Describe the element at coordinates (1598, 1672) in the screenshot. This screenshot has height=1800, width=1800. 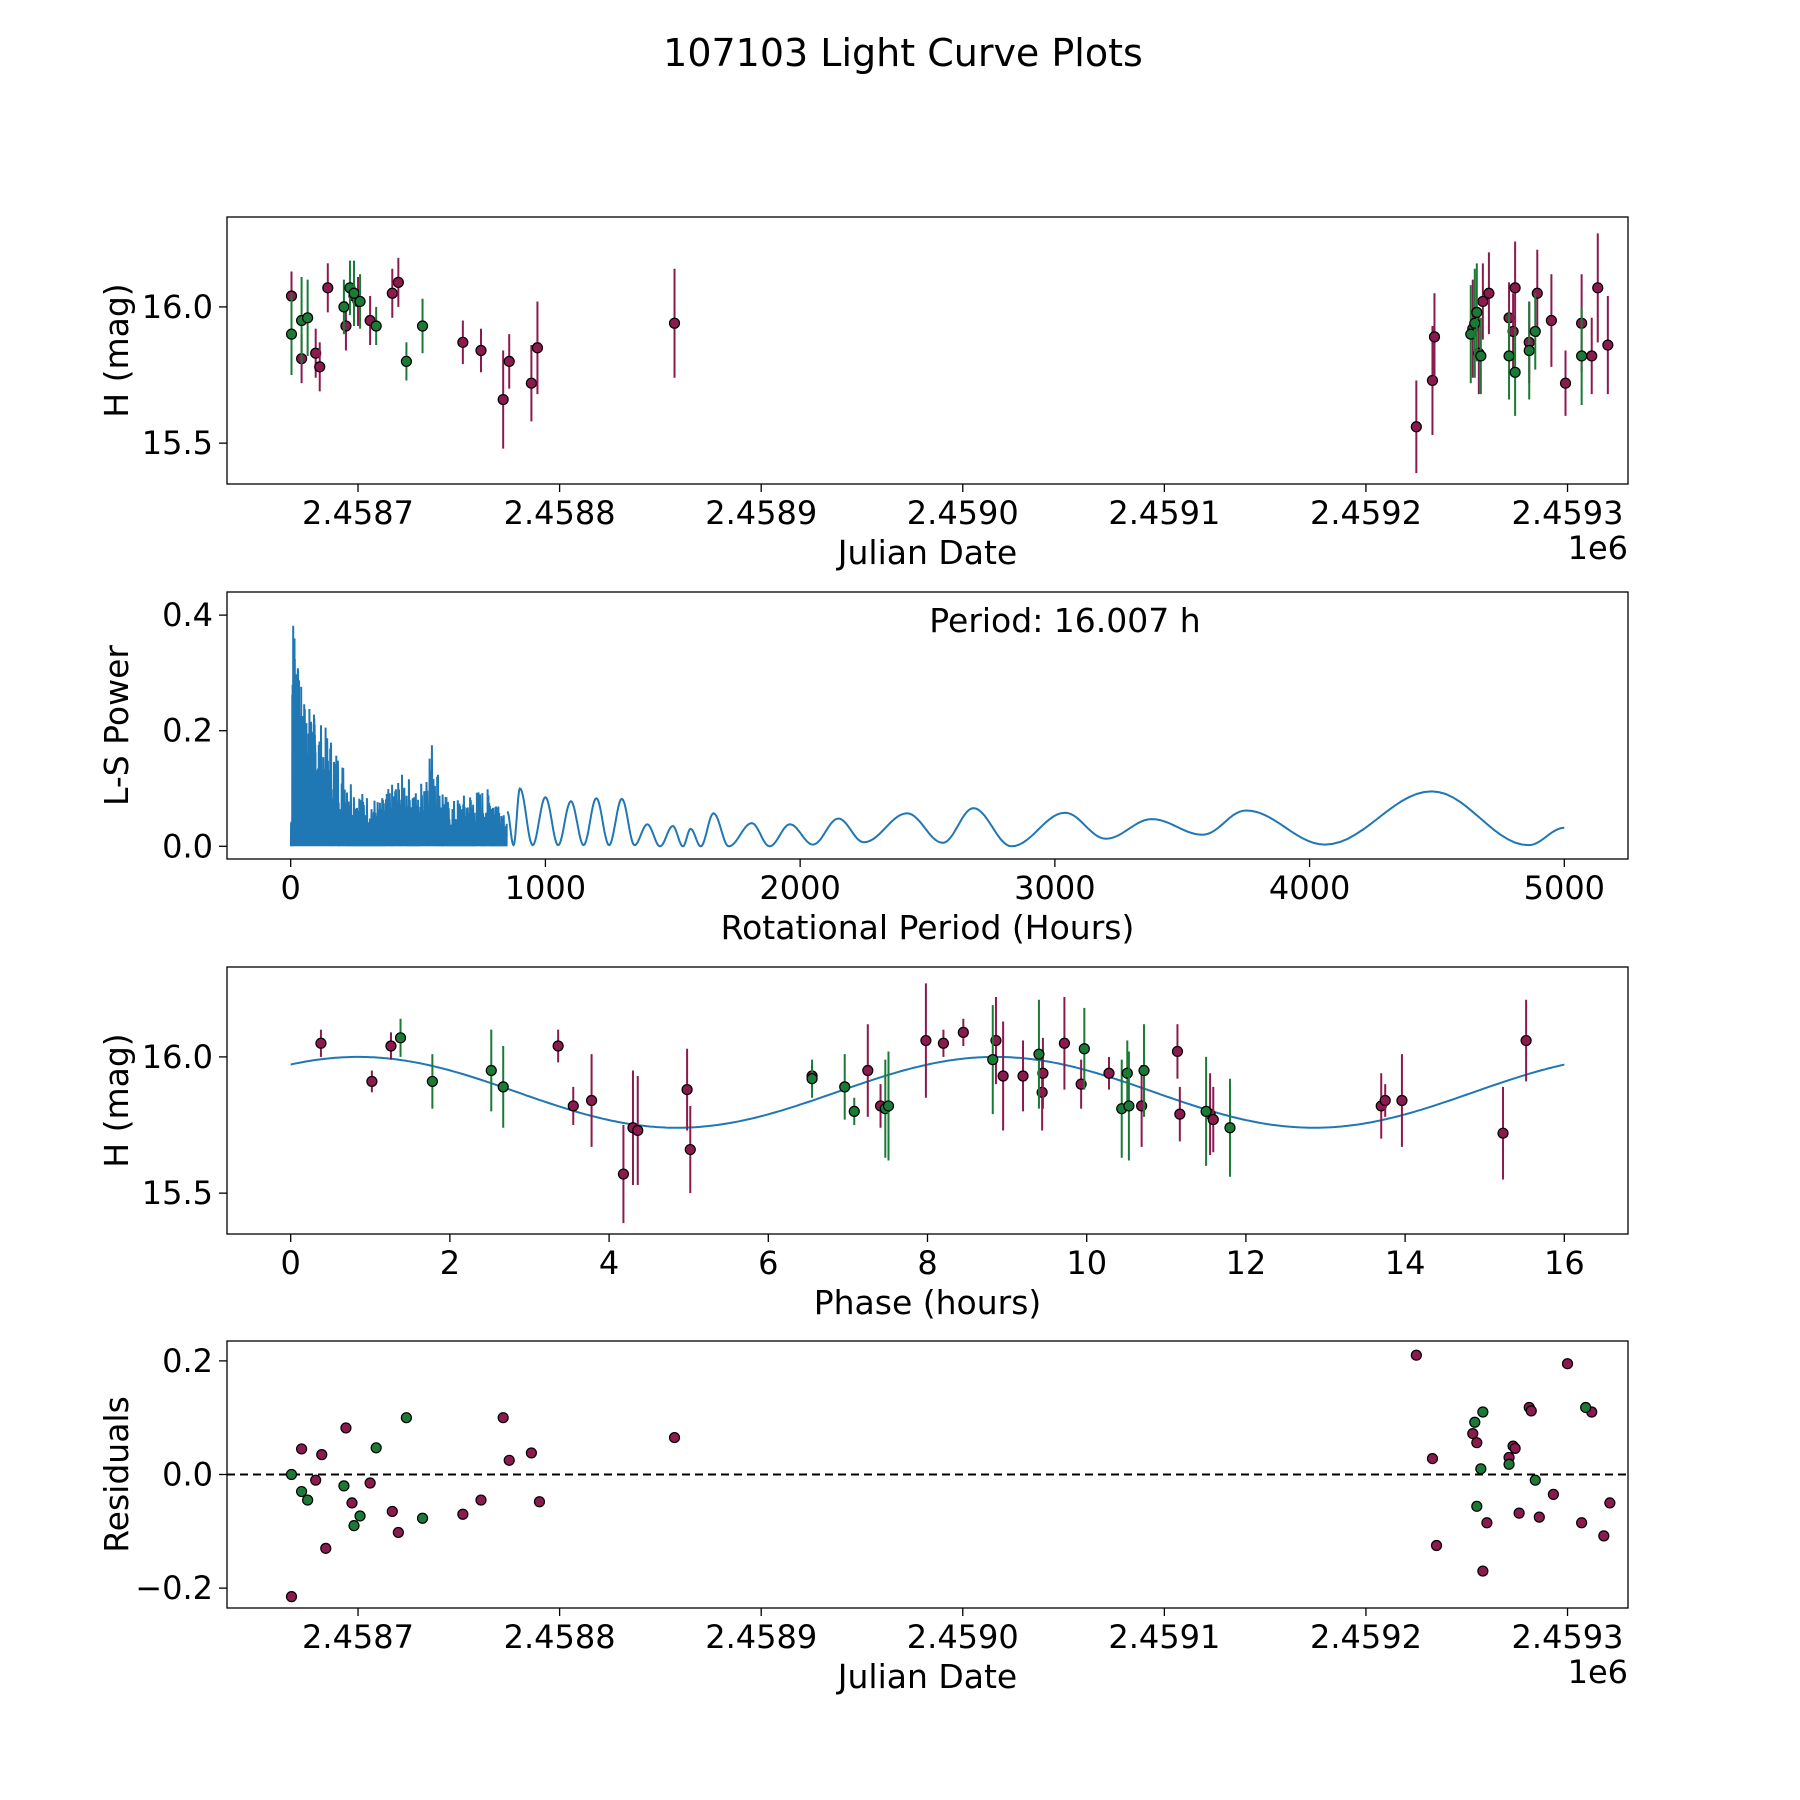
I see `x-offset-label: 1e6` at that location.